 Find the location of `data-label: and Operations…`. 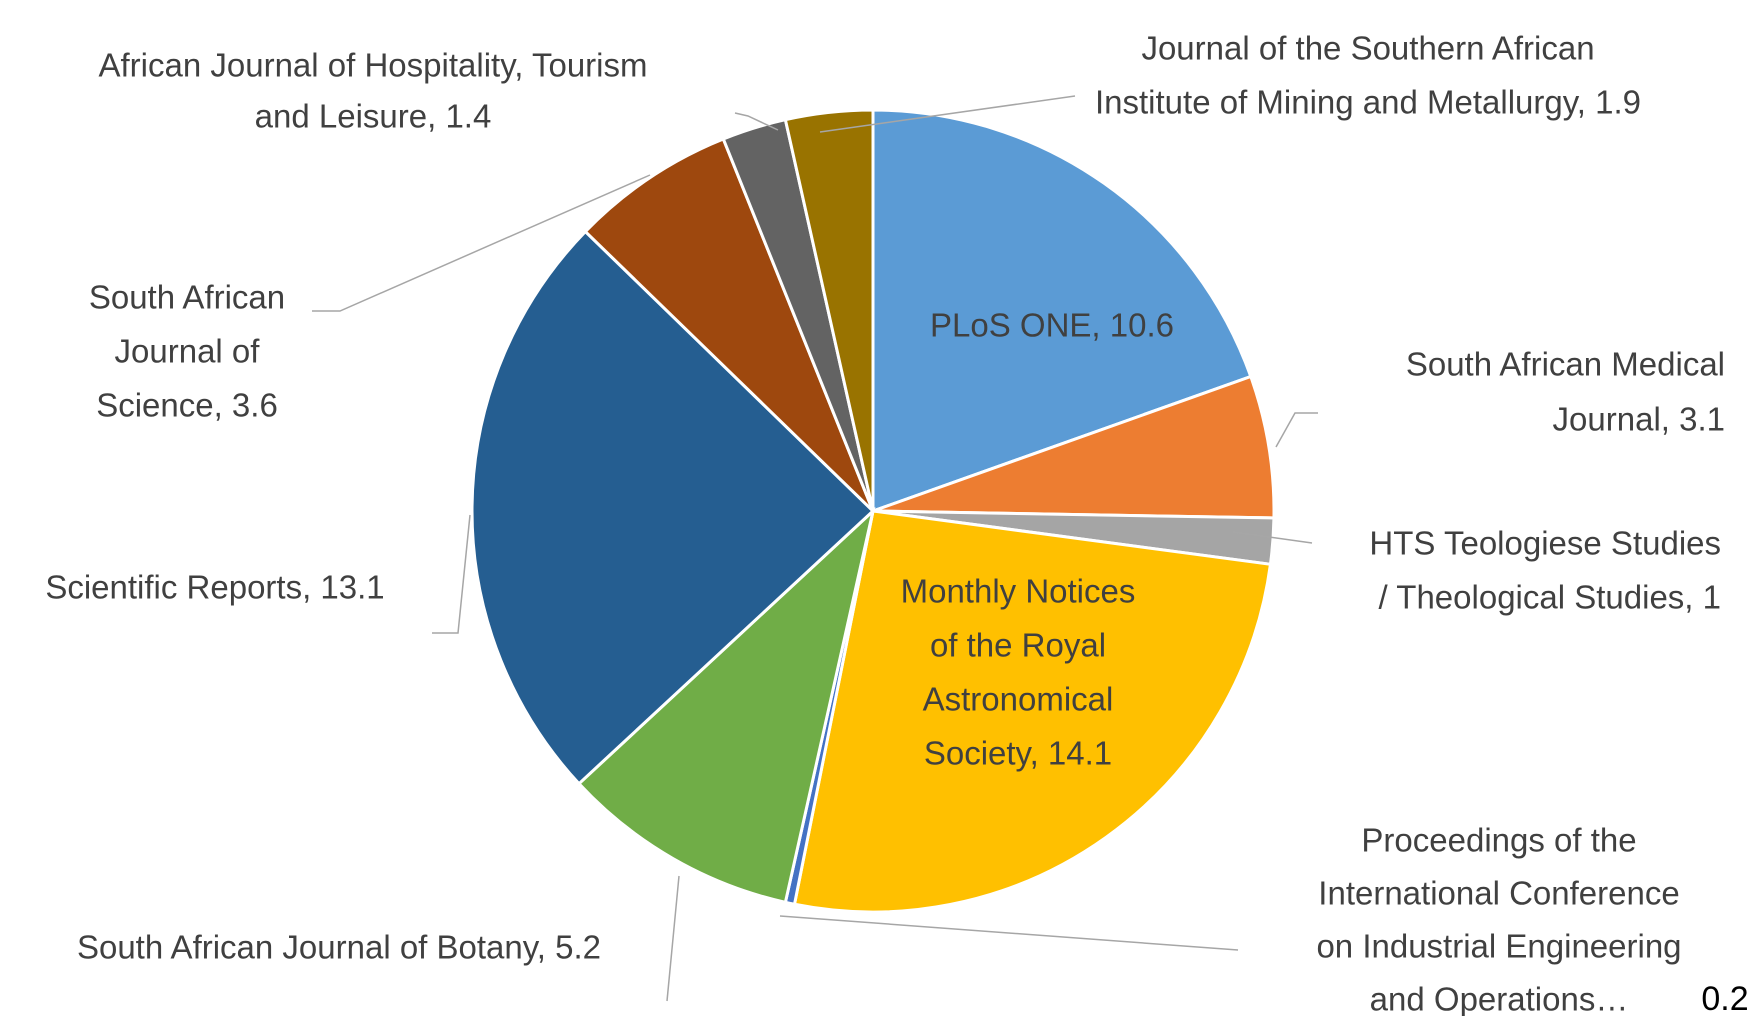

data-label: and Operations… is located at coordinates (1499, 998).